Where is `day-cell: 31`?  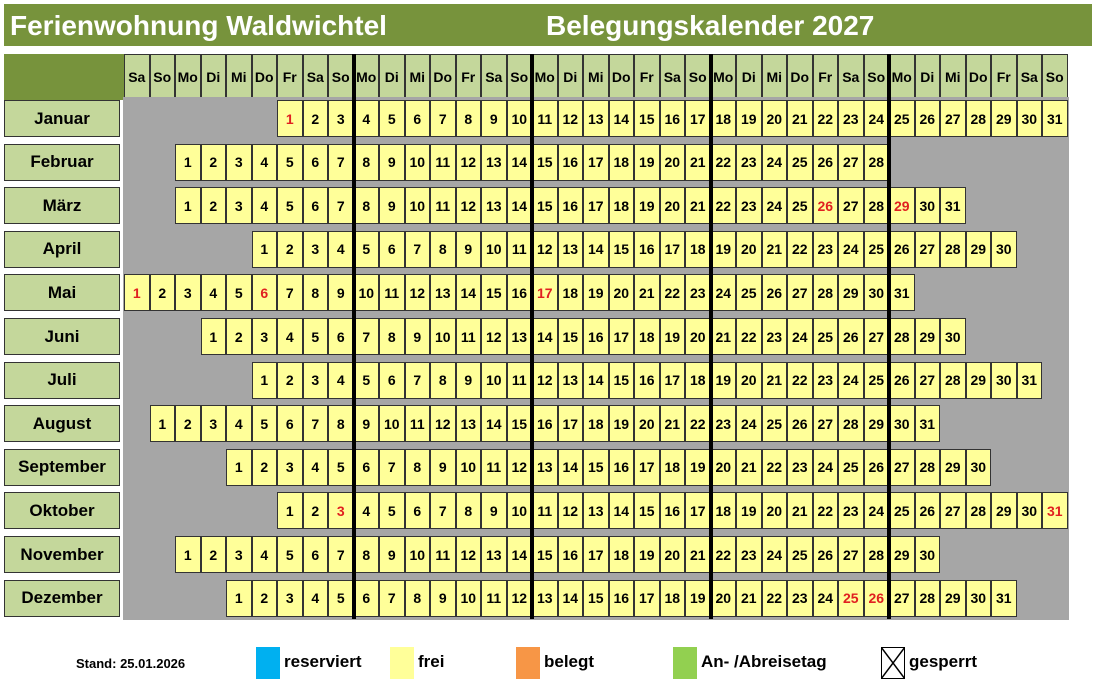 day-cell: 31 is located at coordinates (1029, 380).